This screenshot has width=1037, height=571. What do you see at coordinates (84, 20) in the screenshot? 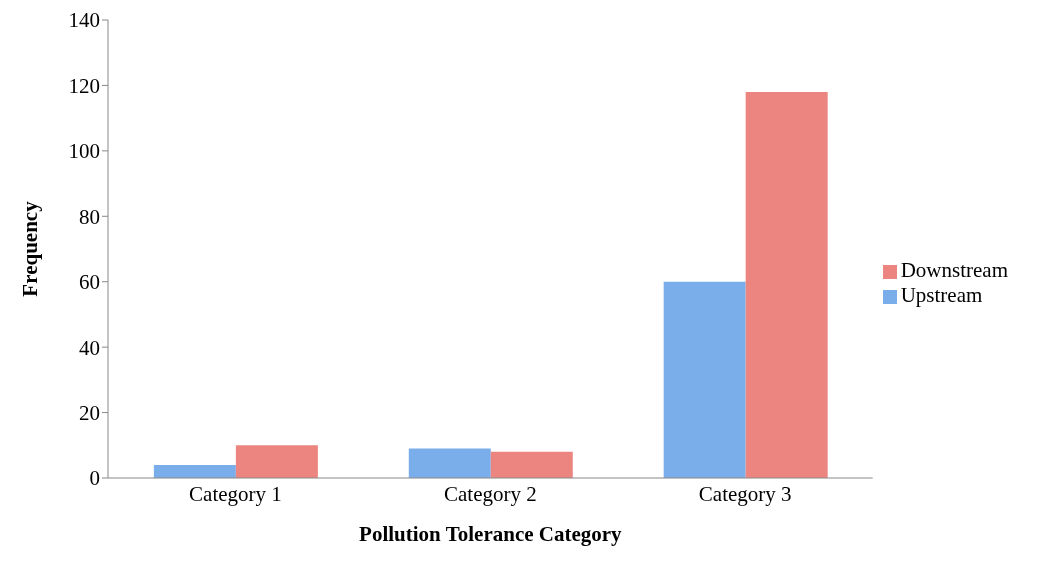
I see `y-tick-label: 140` at bounding box center [84, 20].